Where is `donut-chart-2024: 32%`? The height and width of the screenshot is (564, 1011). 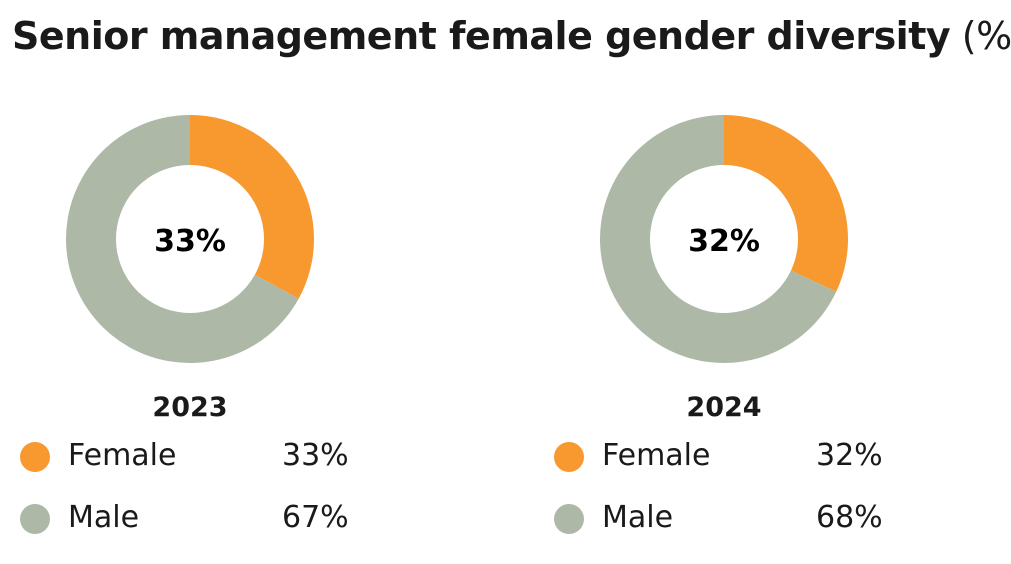 donut-chart-2024: 32% is located at coordinates (724, 238).